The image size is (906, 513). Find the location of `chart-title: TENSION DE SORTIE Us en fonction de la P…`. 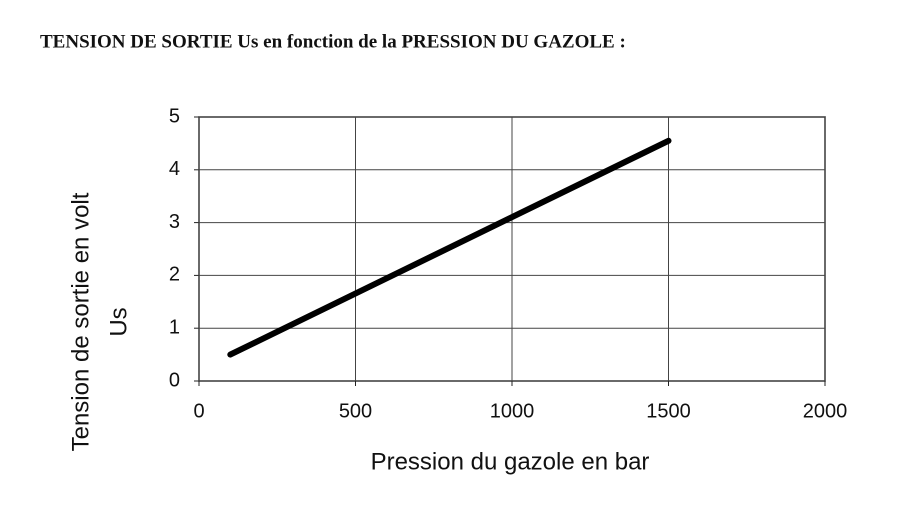

chart-title: TENSION DE SORTIE Us en fonction de la P… is located at coordinates (333, 41).